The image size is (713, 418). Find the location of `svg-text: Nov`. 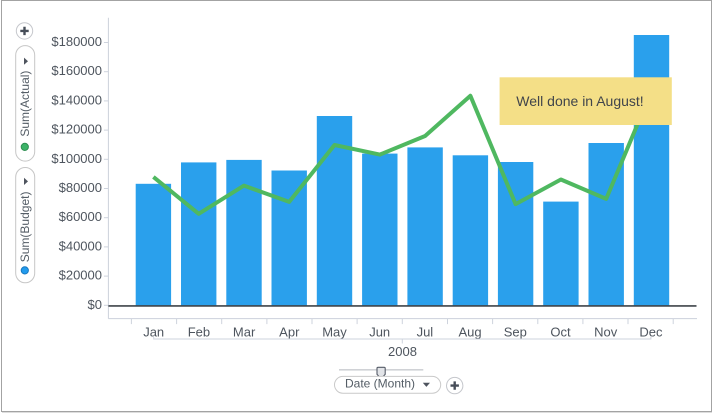

svg-text: Nov is located at coordinates (606, 331).